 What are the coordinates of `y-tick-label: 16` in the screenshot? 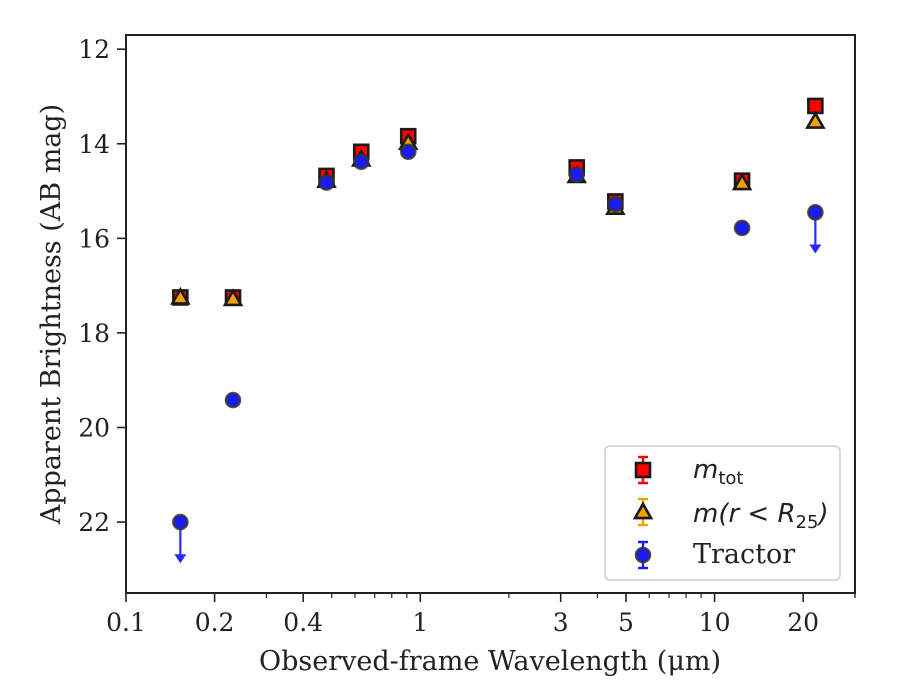 It's located at (94, 238).